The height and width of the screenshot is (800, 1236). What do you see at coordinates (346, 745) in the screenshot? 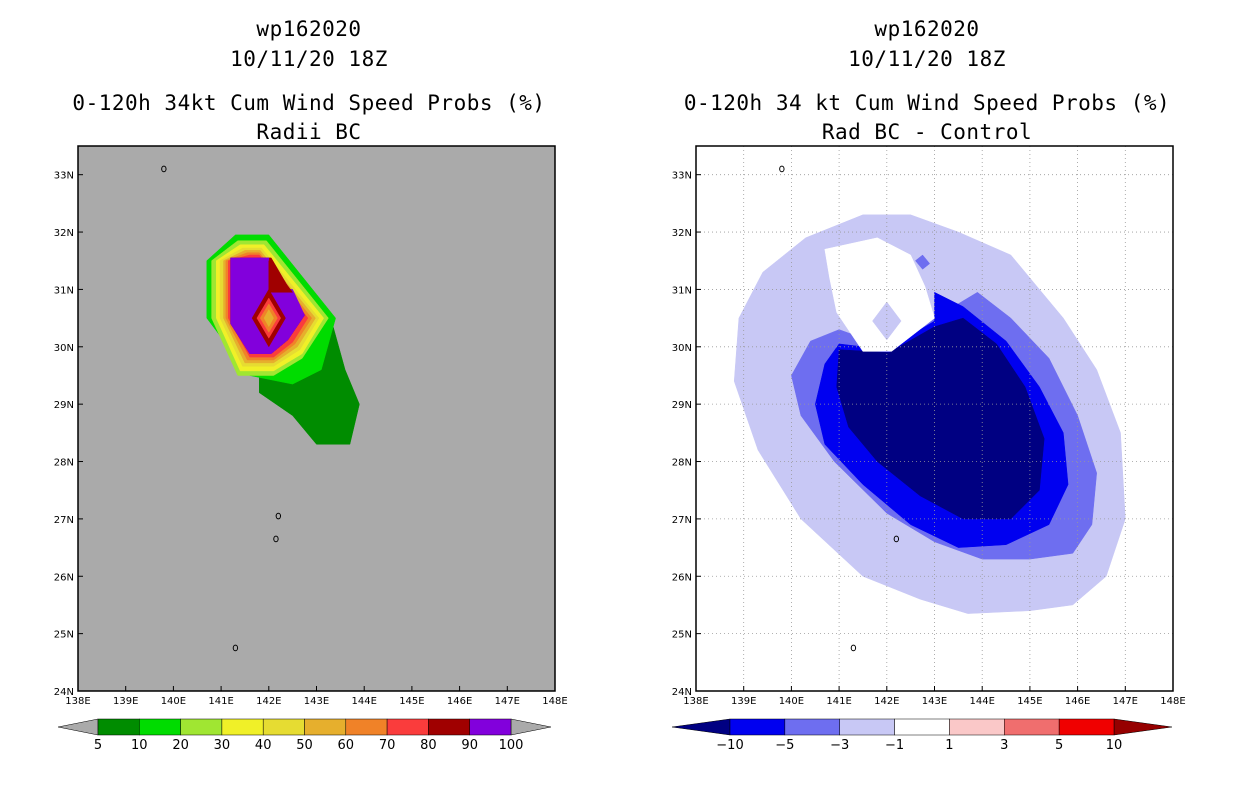
I see `colorbar-label: 60` at bounding box center [346, 745].